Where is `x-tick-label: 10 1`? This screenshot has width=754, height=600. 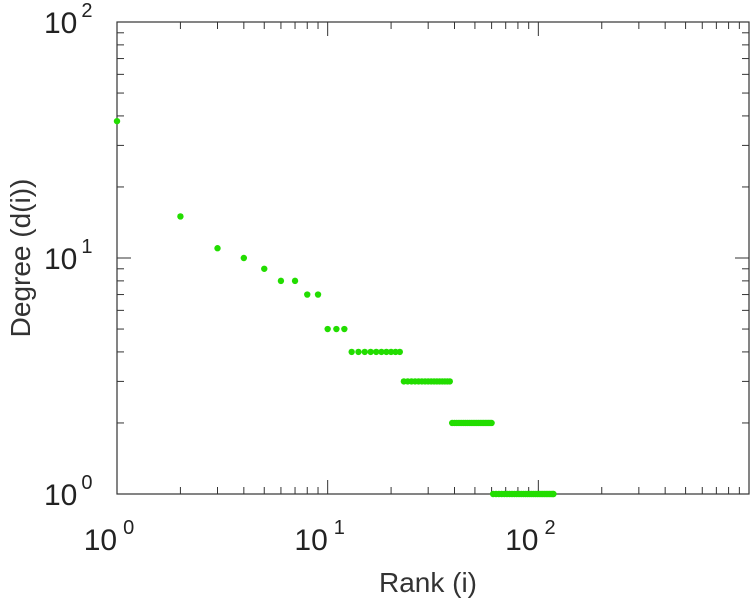
x-tick-label: 10 1 is located at coordinates (319, 537).